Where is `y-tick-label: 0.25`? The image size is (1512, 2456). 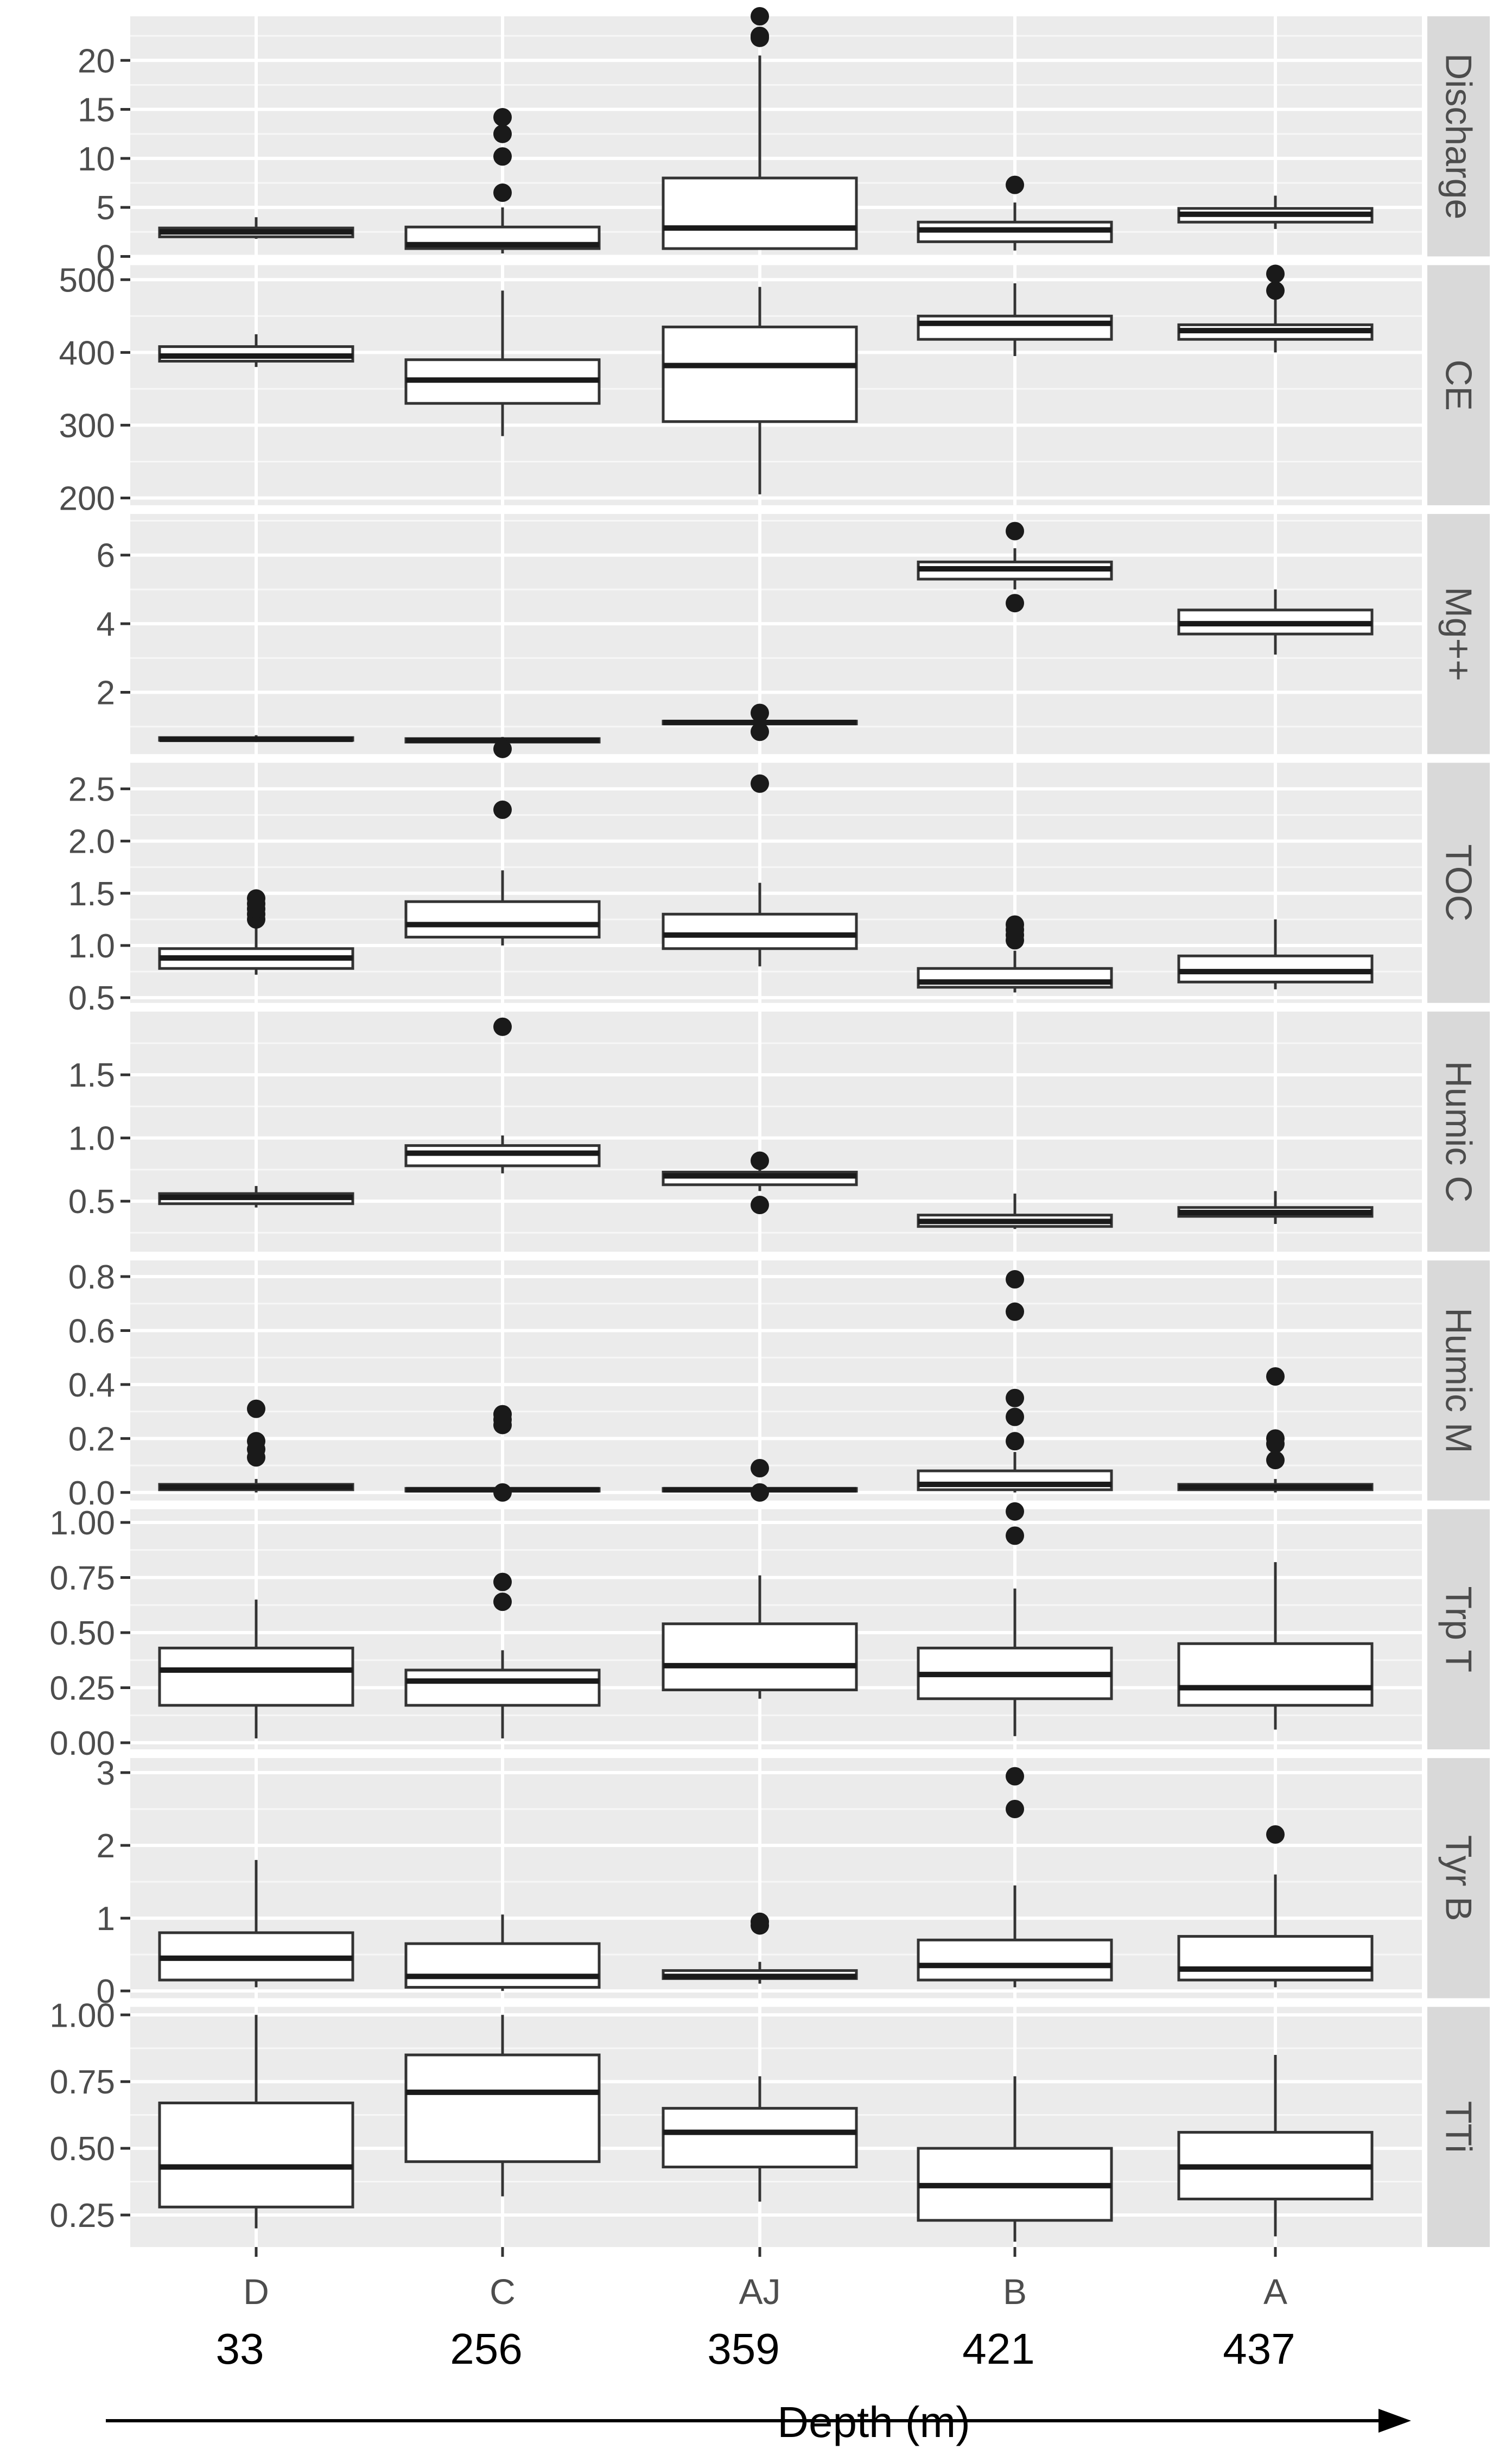 y-tick-label: 0.25 is located at coordinates (82, 2216).